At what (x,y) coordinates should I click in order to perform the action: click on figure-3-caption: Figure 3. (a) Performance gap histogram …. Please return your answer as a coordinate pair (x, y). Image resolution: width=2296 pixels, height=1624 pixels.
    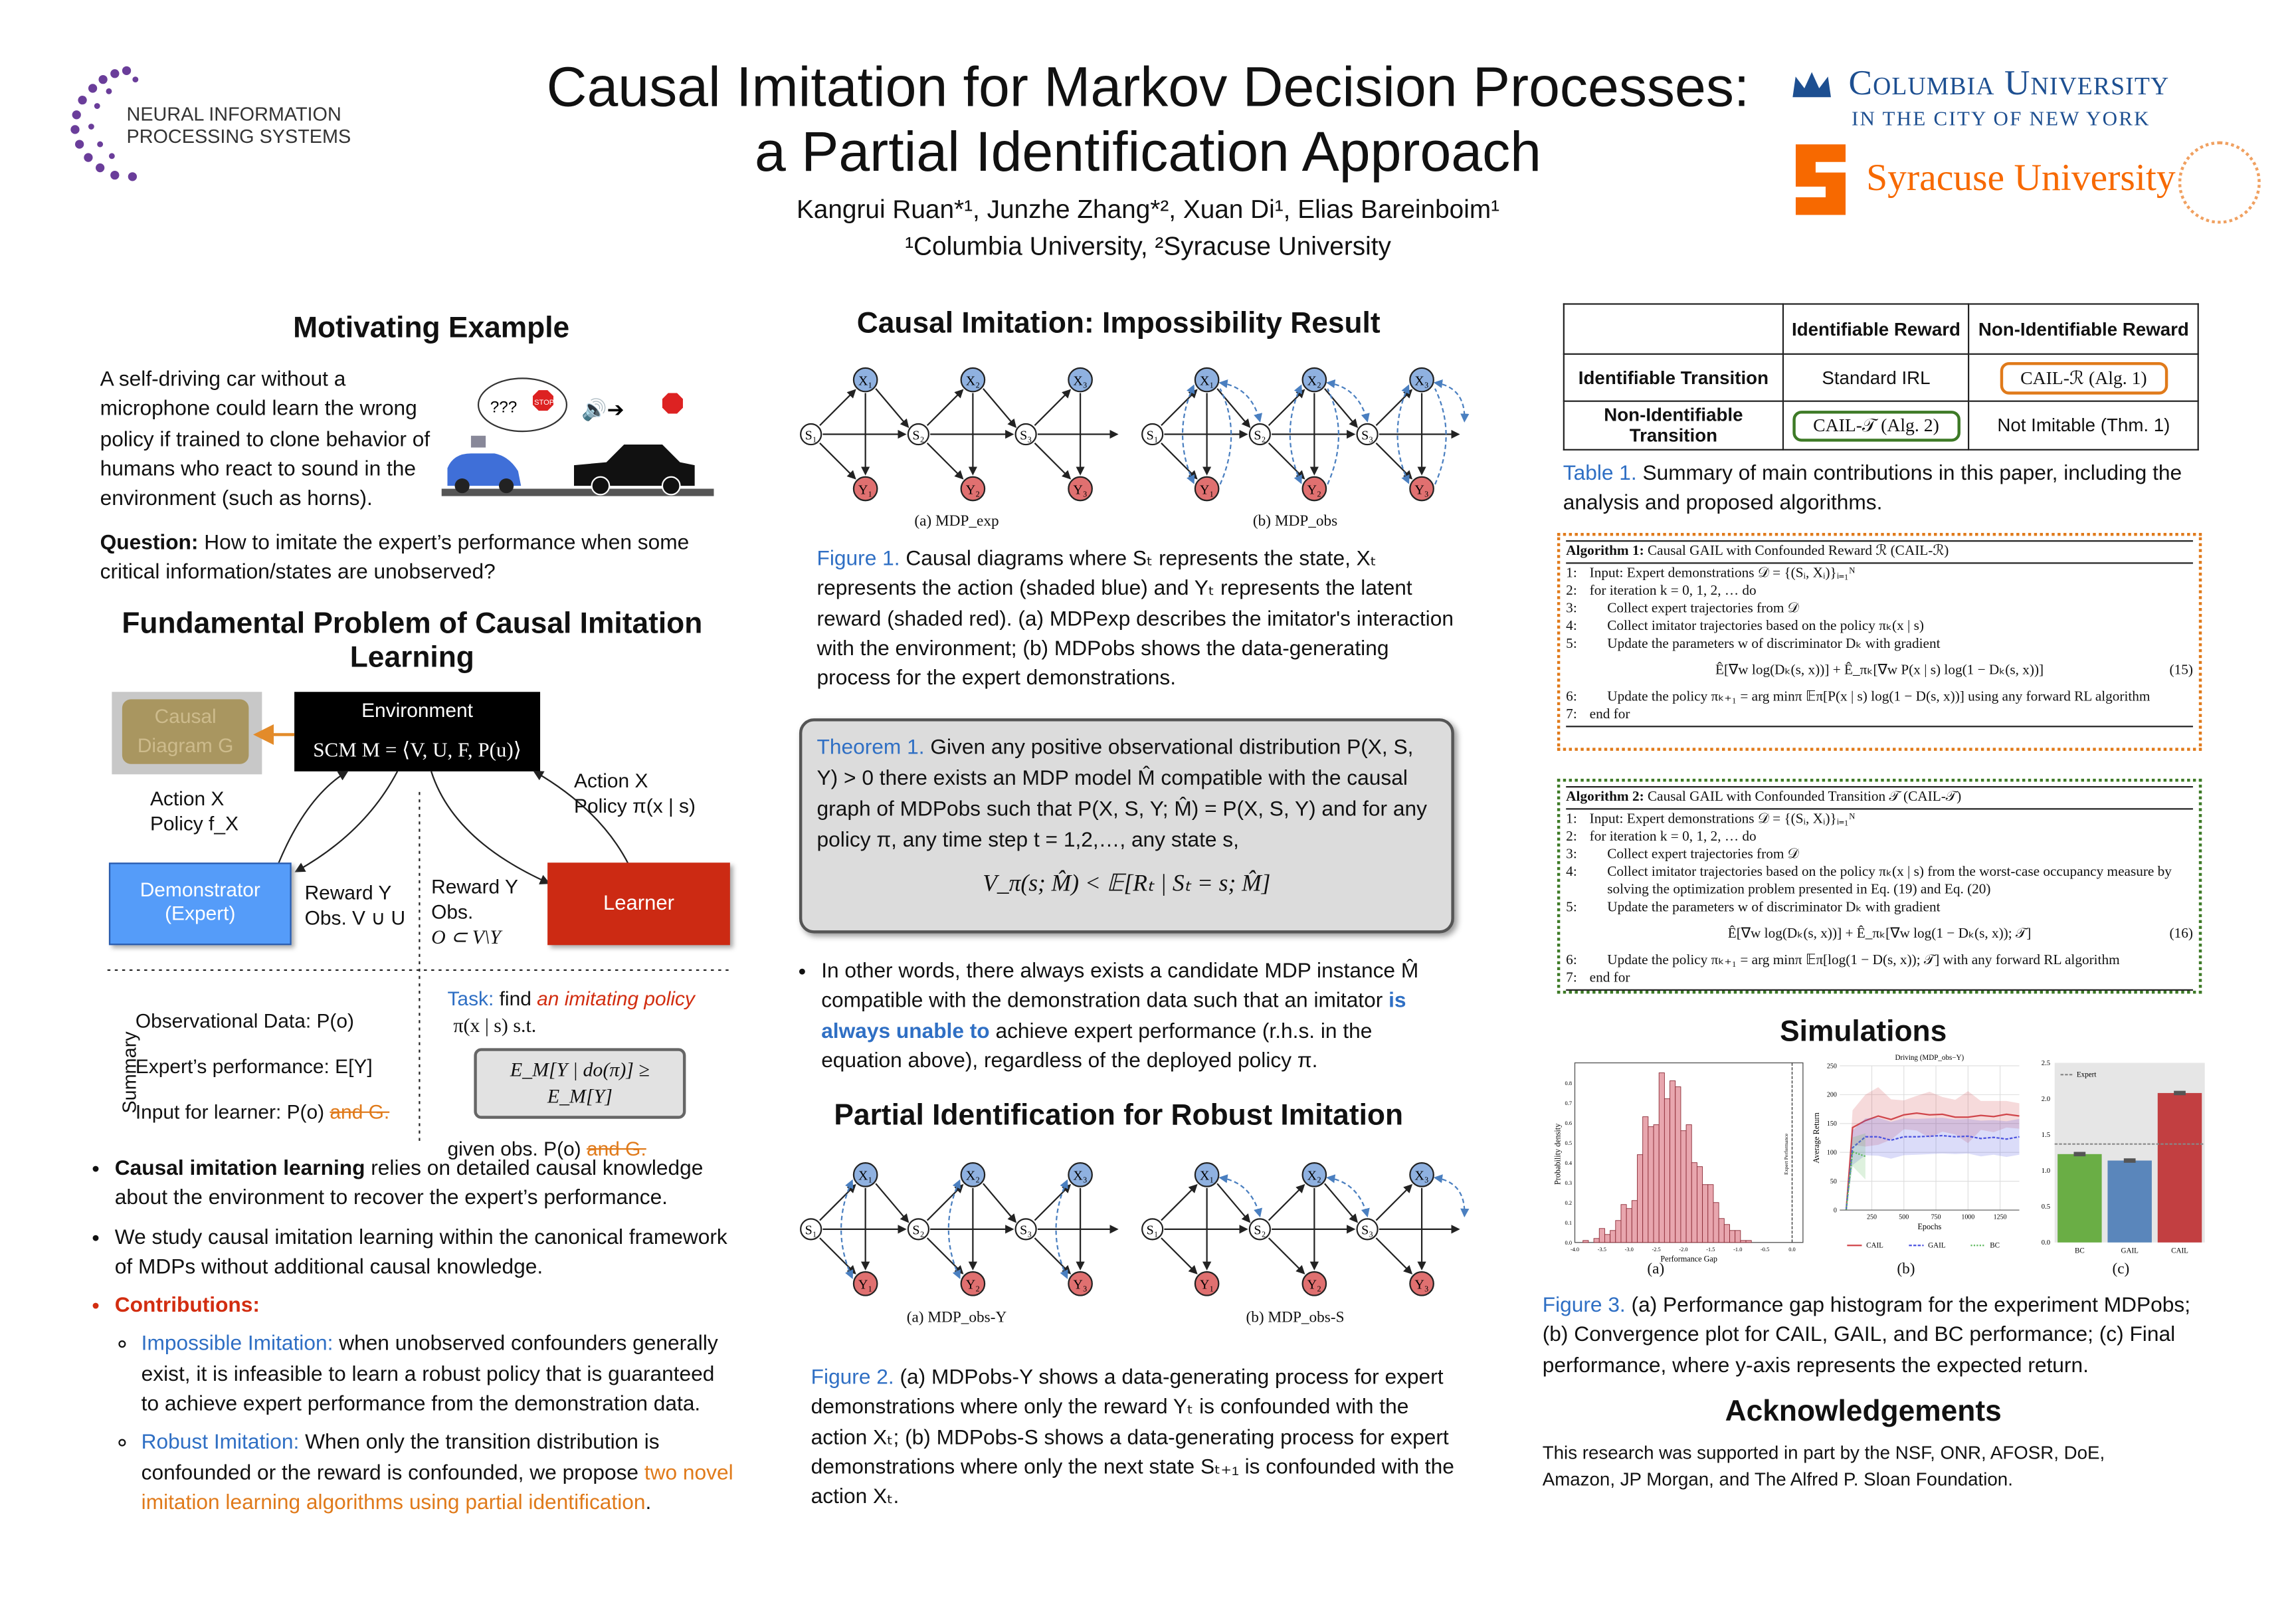
    Looking at the image, I should click on (1874, 1336).